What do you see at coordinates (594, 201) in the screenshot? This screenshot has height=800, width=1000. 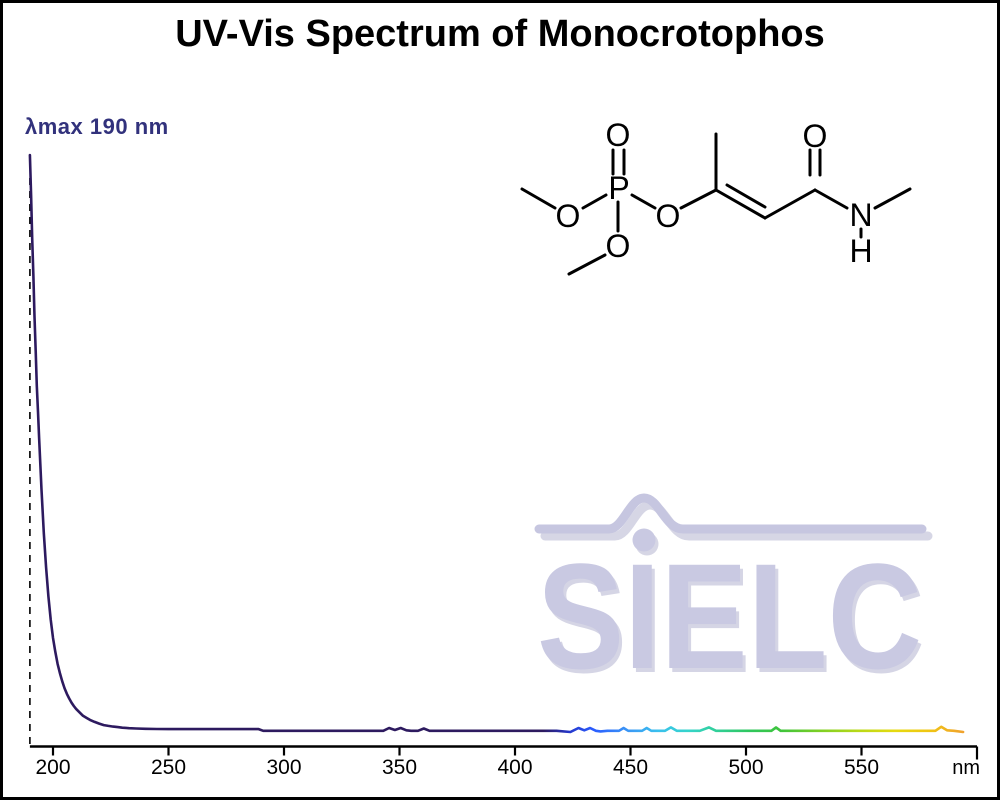 I see `bond-p-o-left` at bounding box center [594, 201].